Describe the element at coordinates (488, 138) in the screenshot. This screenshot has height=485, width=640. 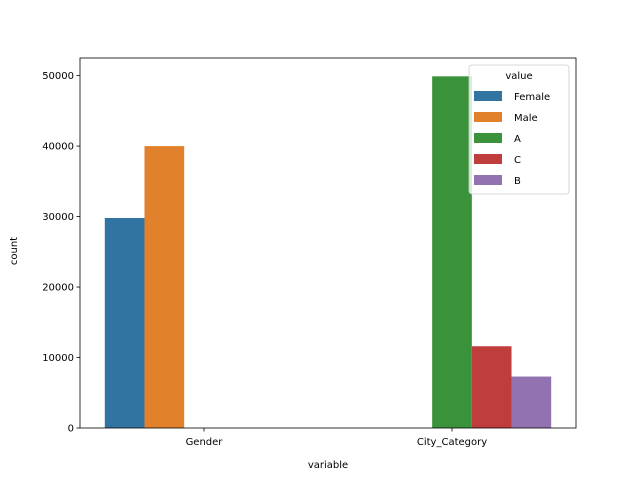
I see `legend-swatch-a` at that location.